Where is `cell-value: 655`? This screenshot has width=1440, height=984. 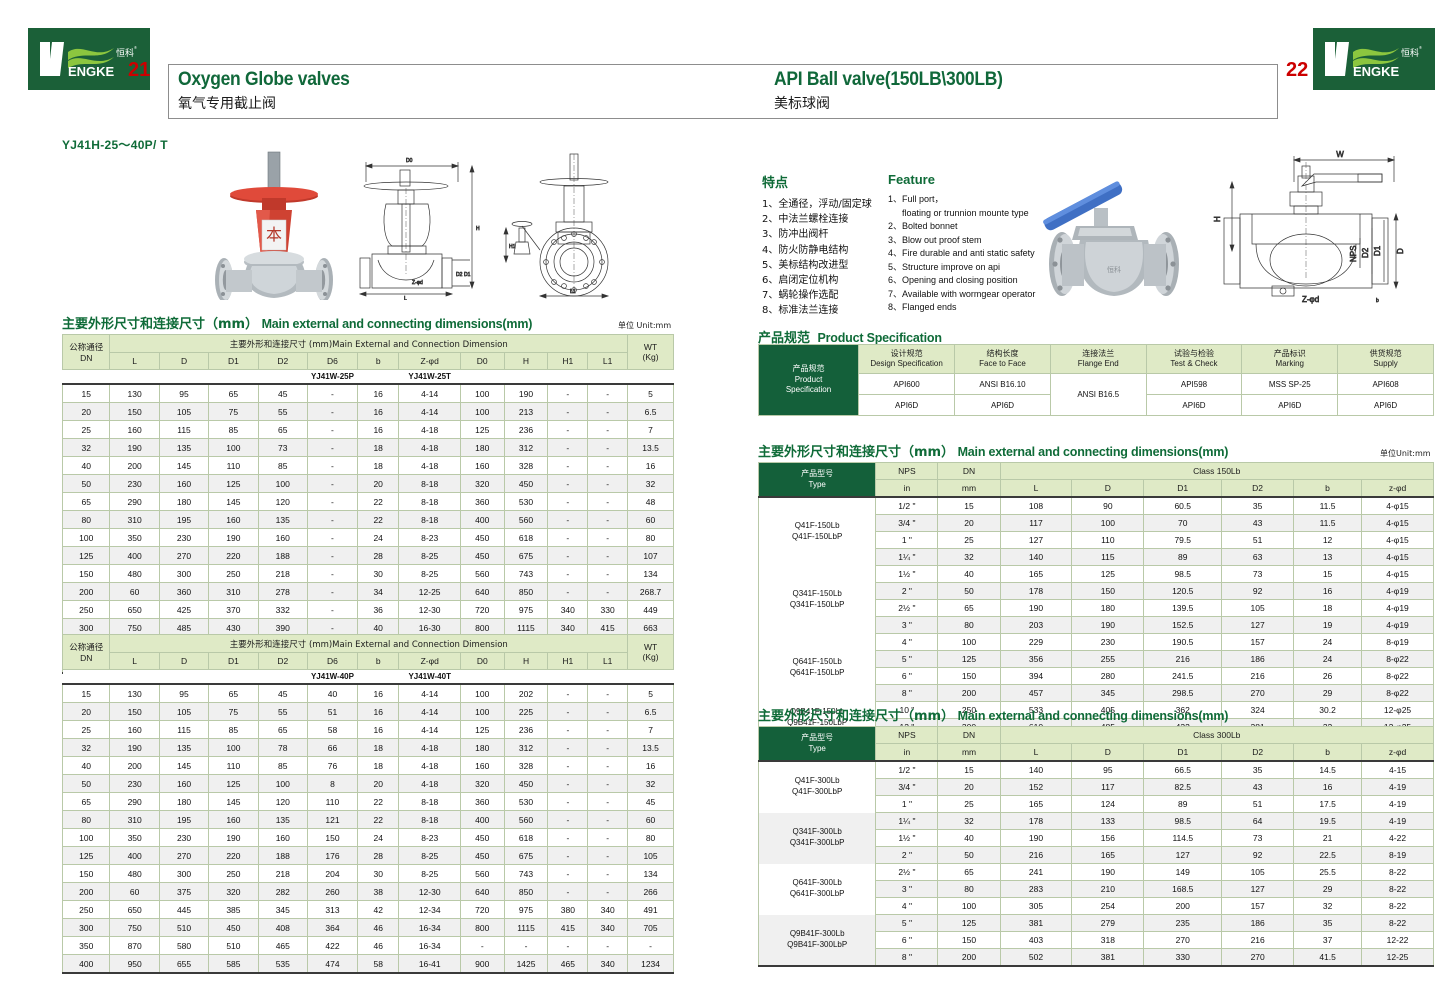 cell-value: 655 is located at coordinates (184, 964).